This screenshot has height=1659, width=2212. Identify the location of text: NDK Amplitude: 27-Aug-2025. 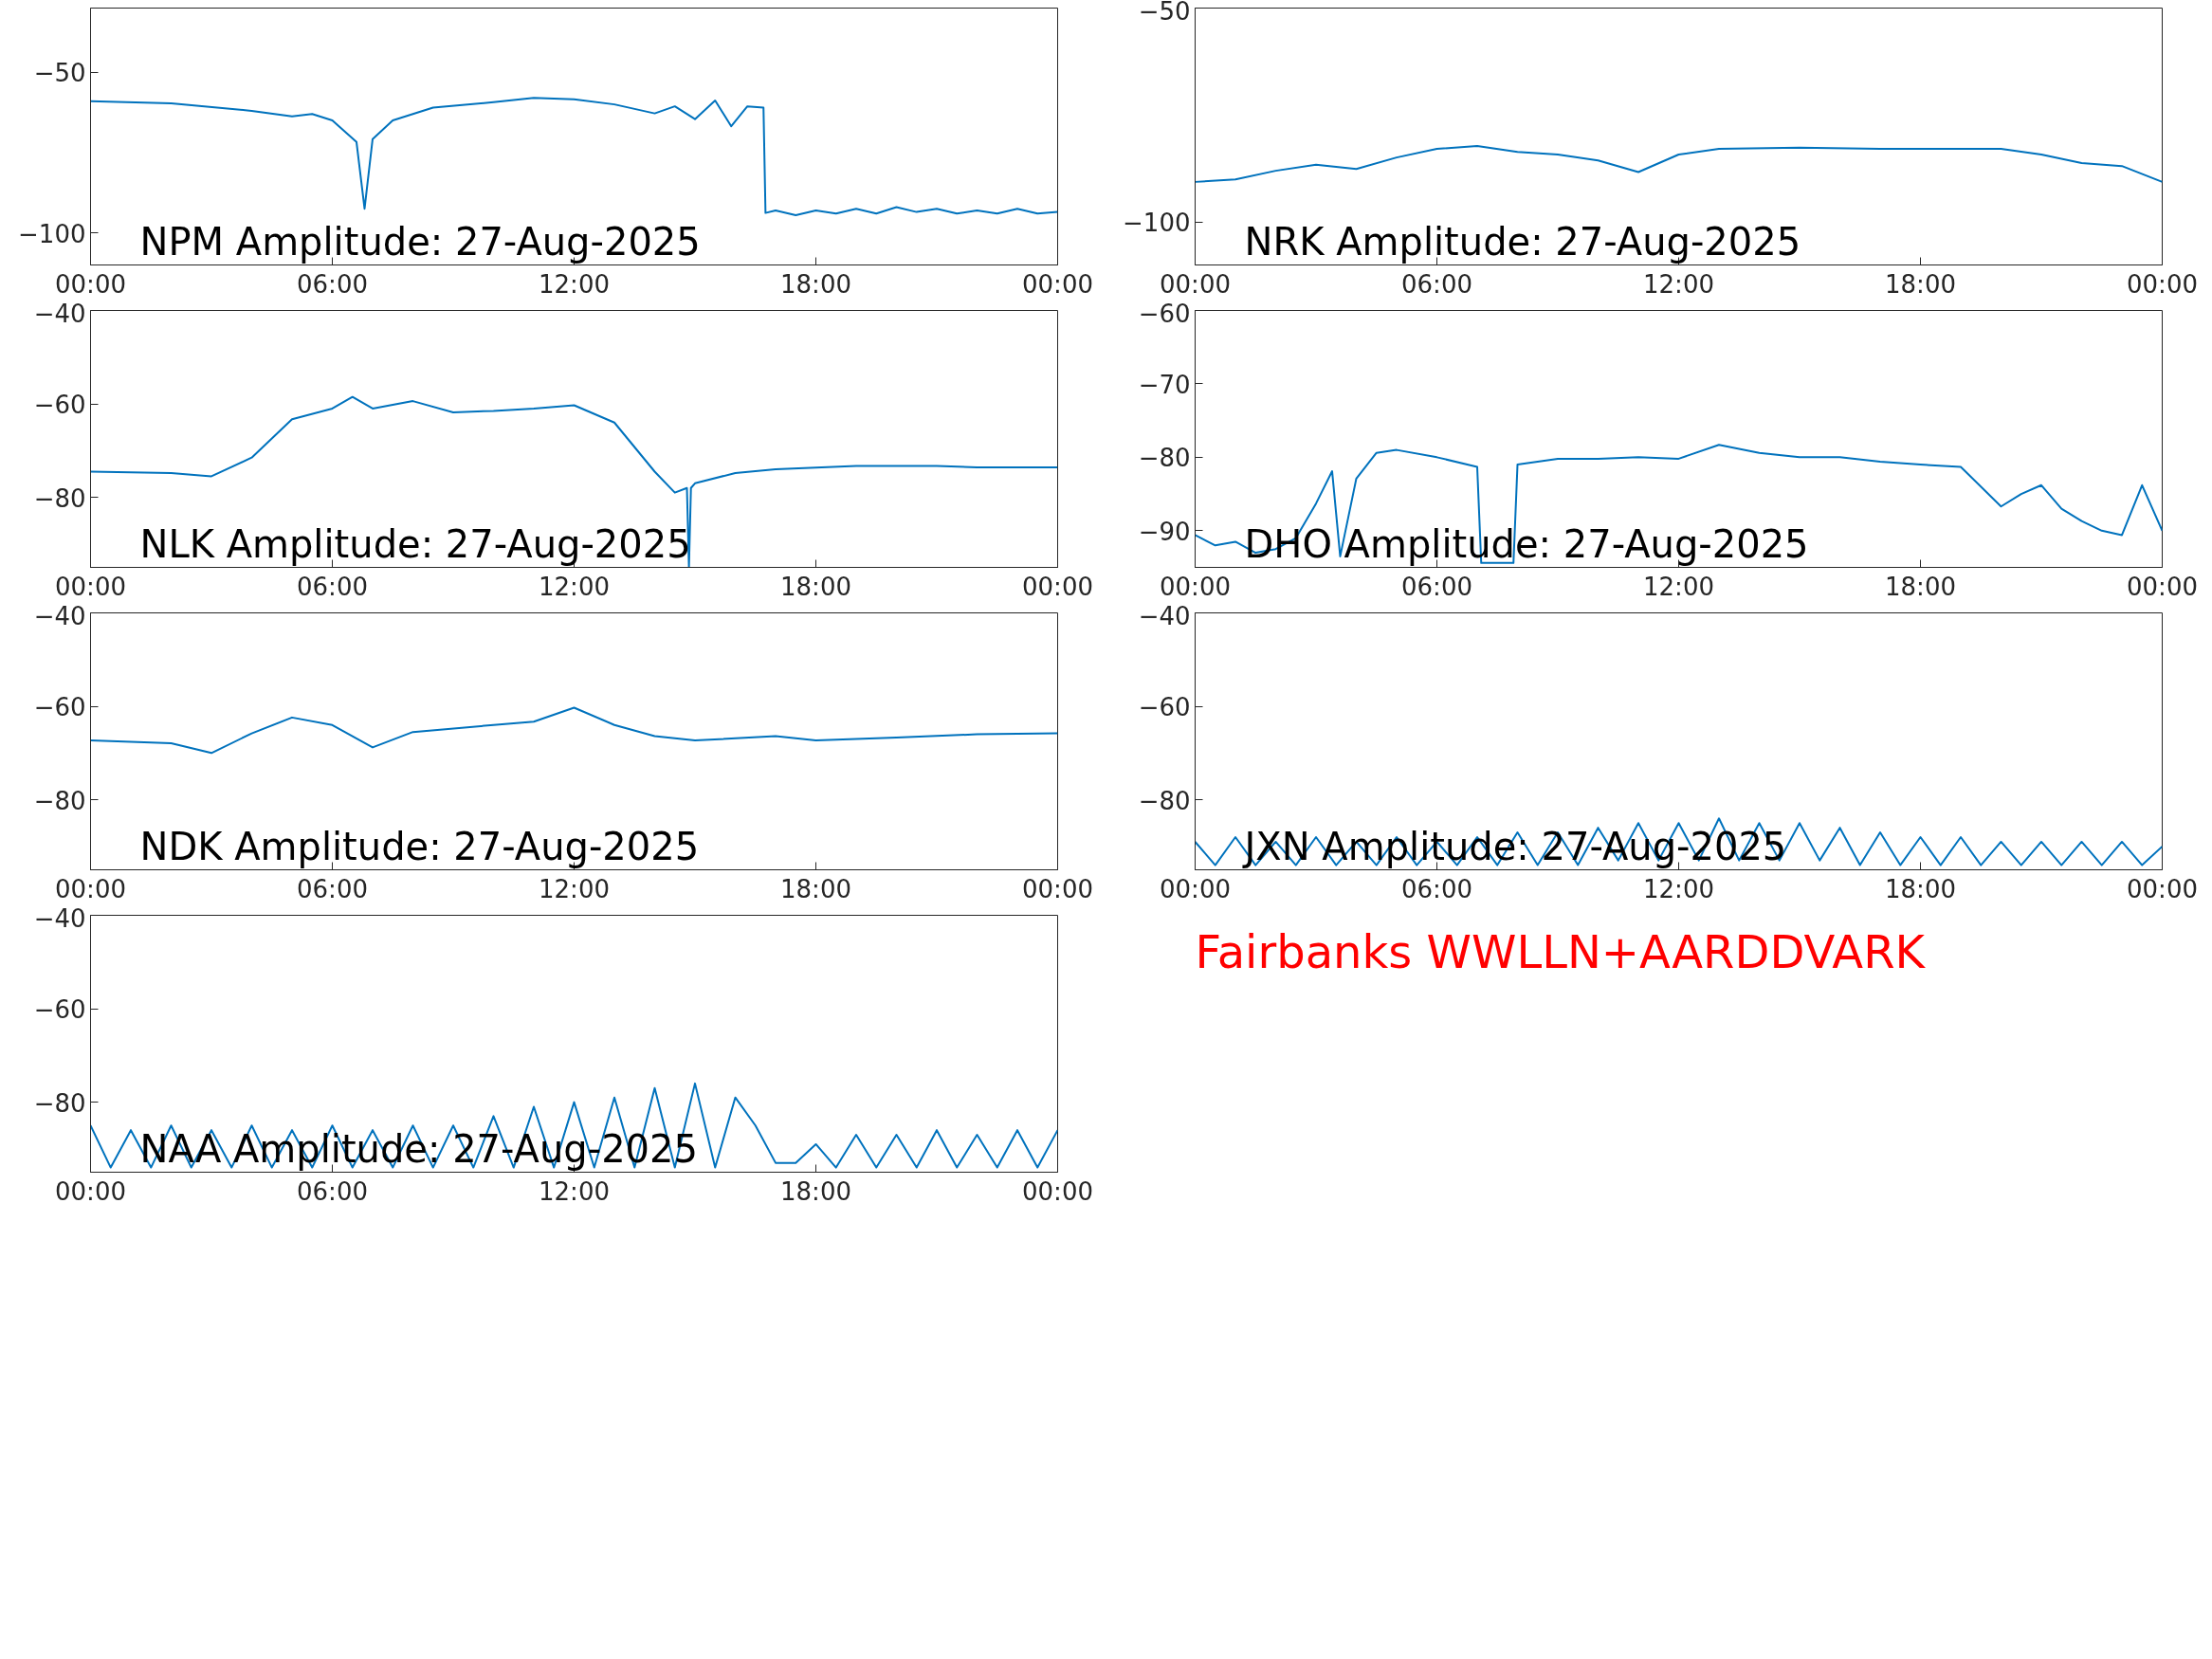
(419, 846).